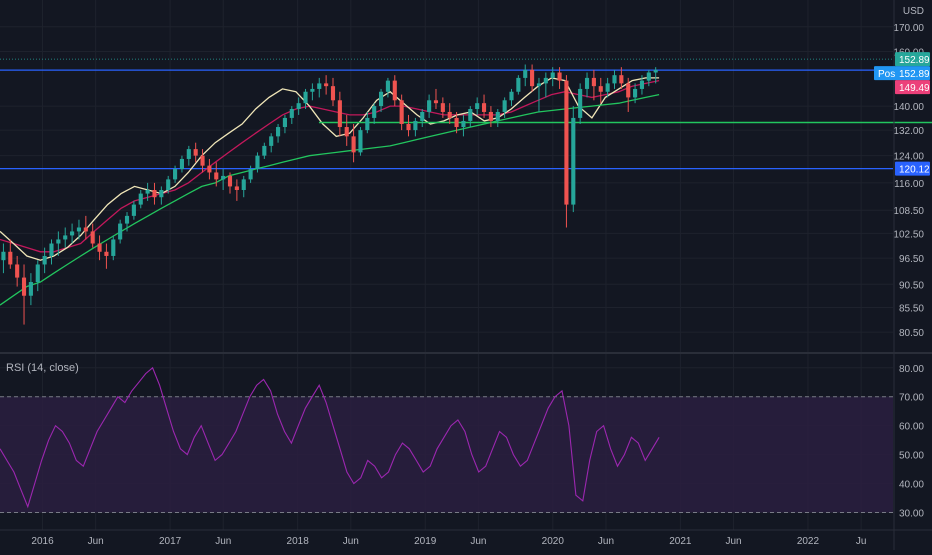 The image size is (932, 555). I want to click on time-axis-label: 2017, so click(170, 541).